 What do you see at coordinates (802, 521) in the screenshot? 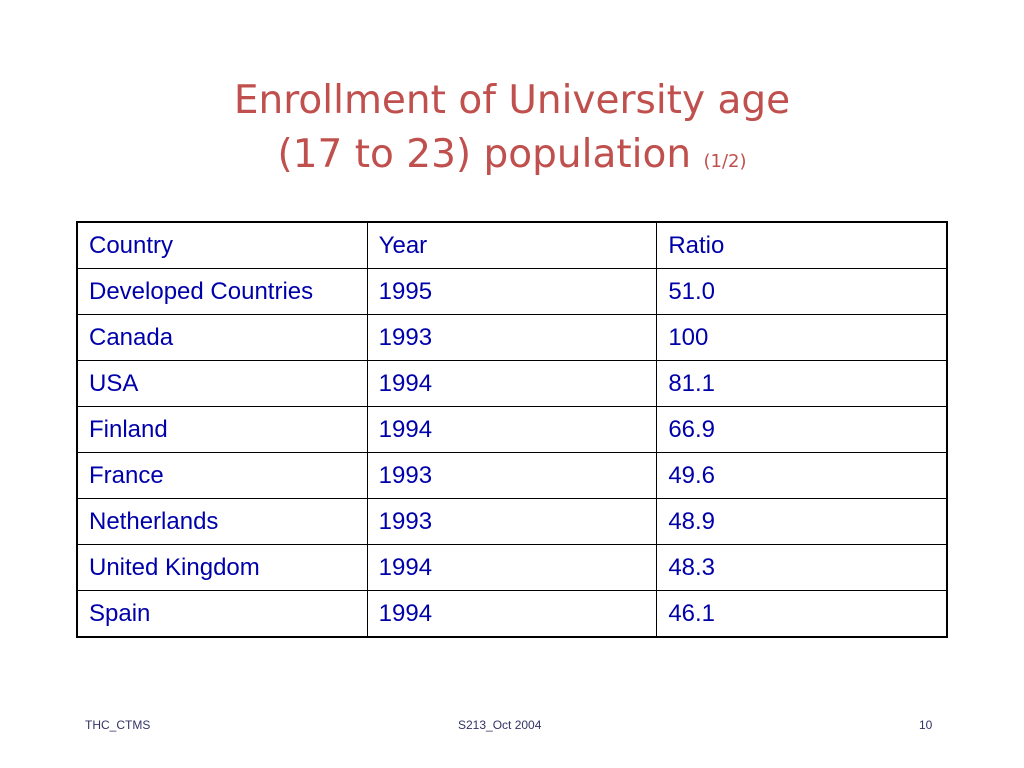
I see `cell-ratio: 48.9` at bounding box center [802, 521].